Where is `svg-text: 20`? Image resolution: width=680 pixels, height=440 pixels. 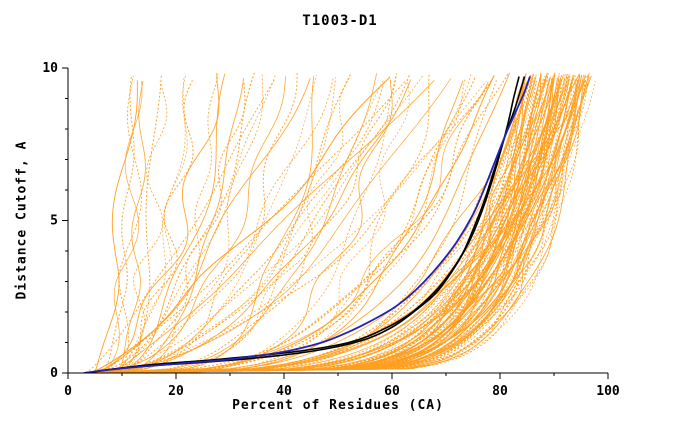 svg-text: 20 is located at coordinates (176, 391).